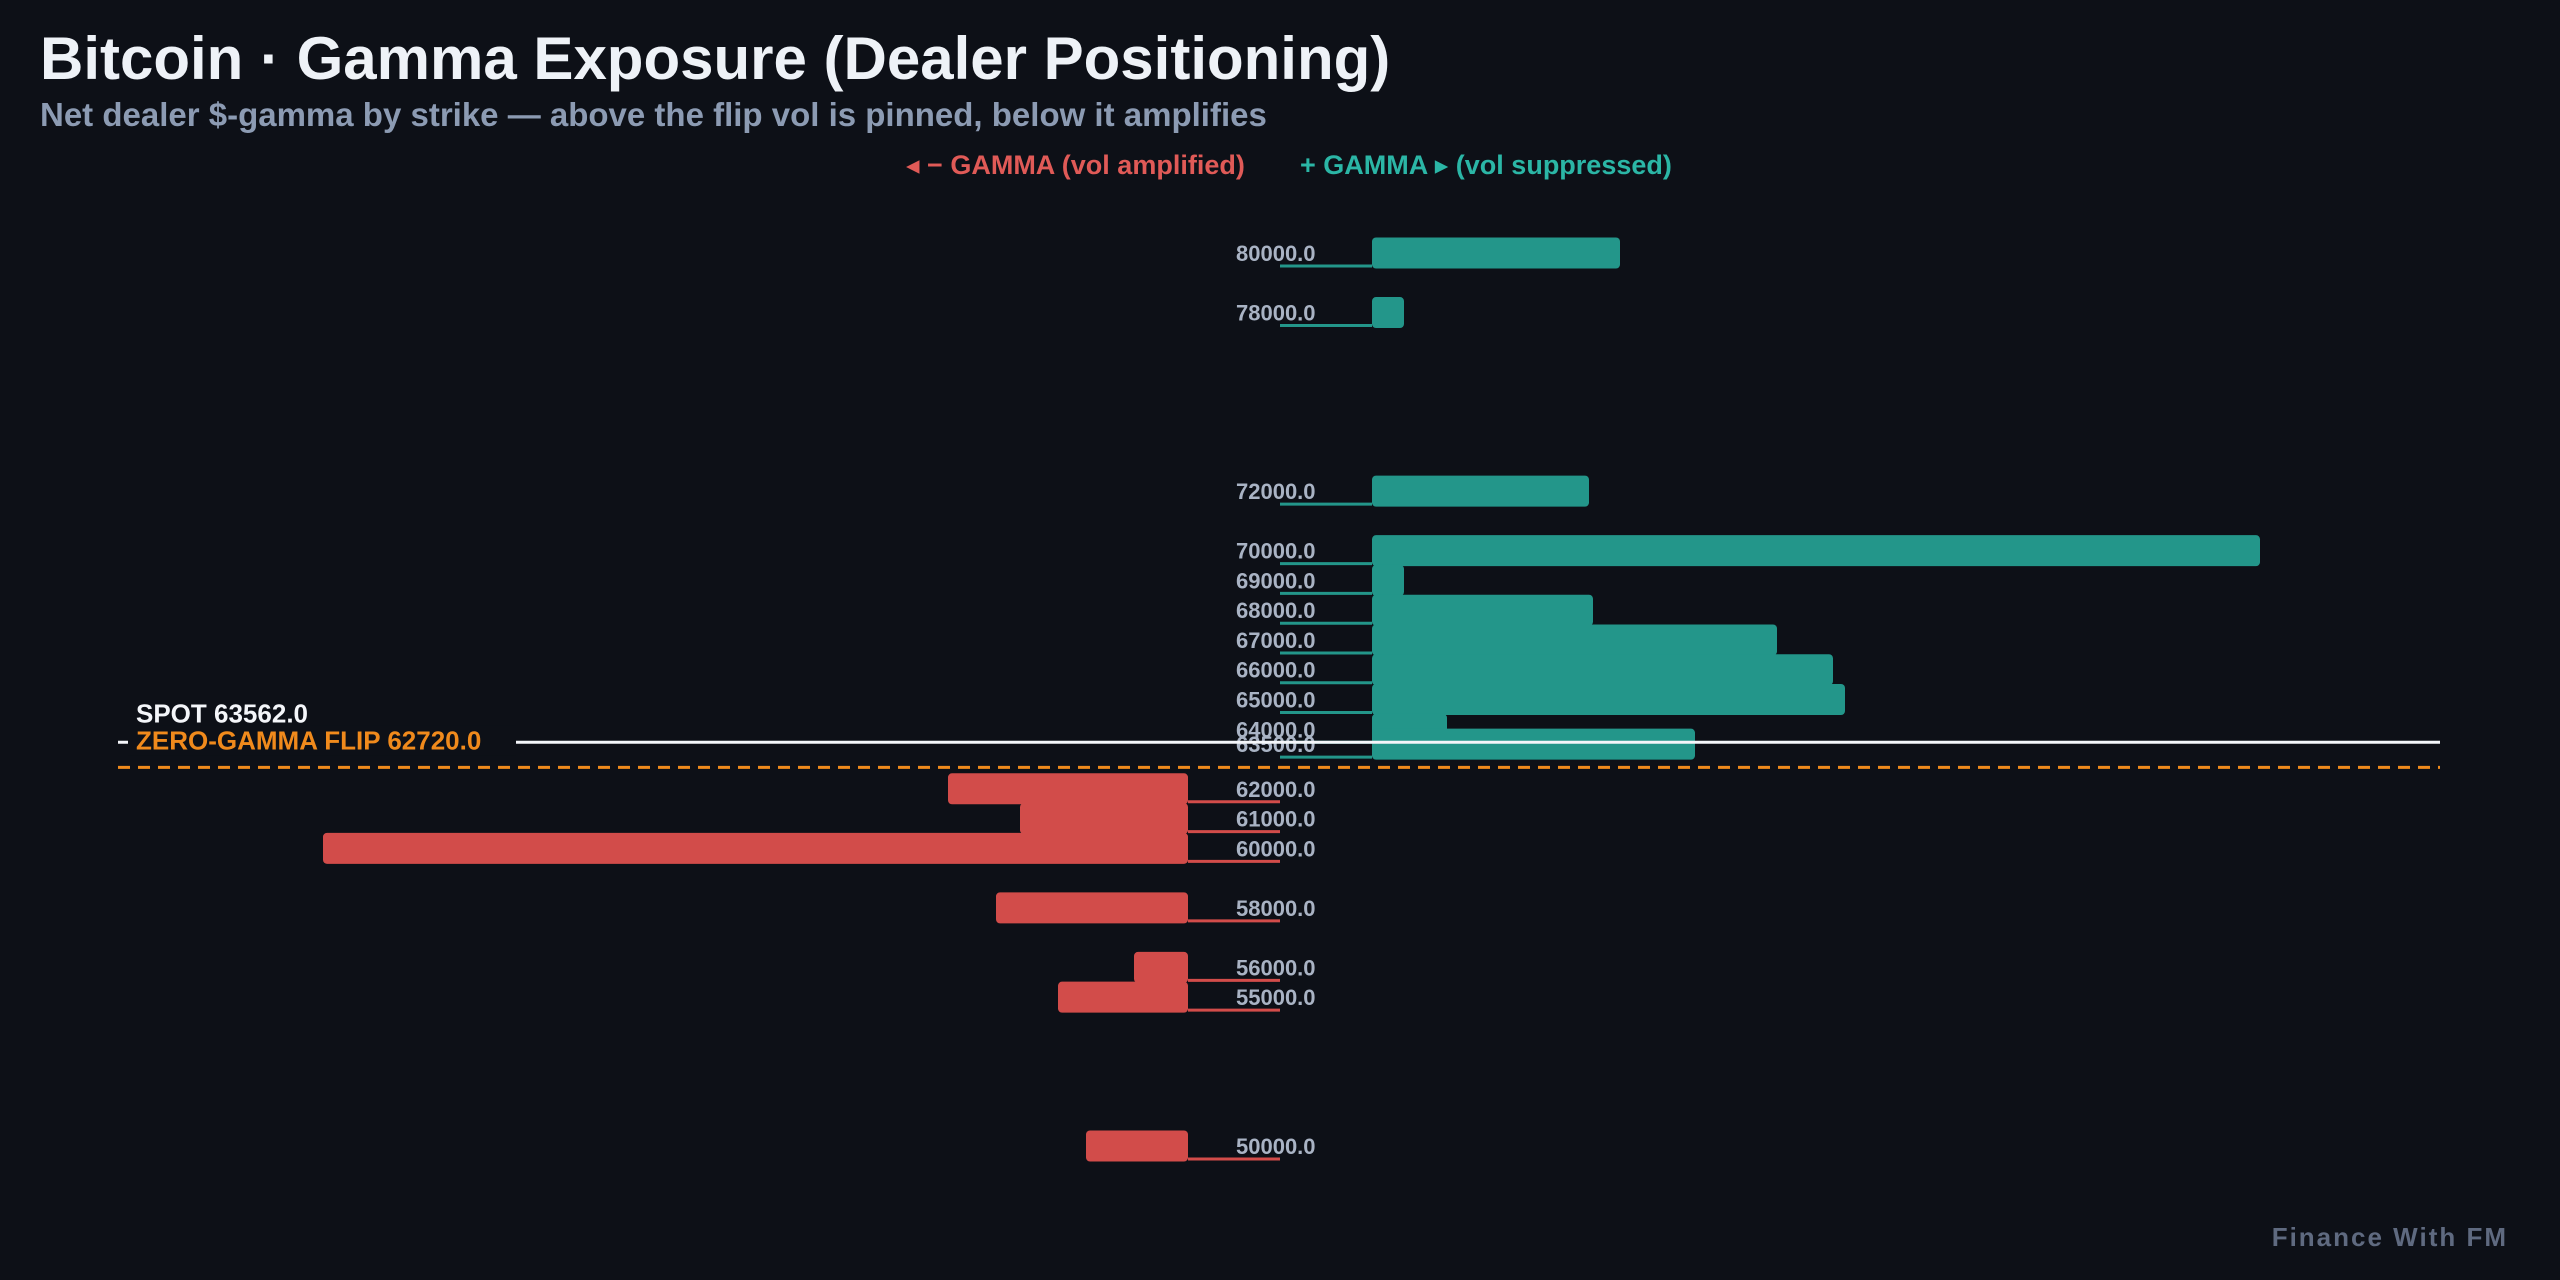 The width and height of the screenshot is (2560, 1280). Describe the element at coordinates (1276, 491) in the screenshot. I see `strike-label-72000: 72000.0` at that location.